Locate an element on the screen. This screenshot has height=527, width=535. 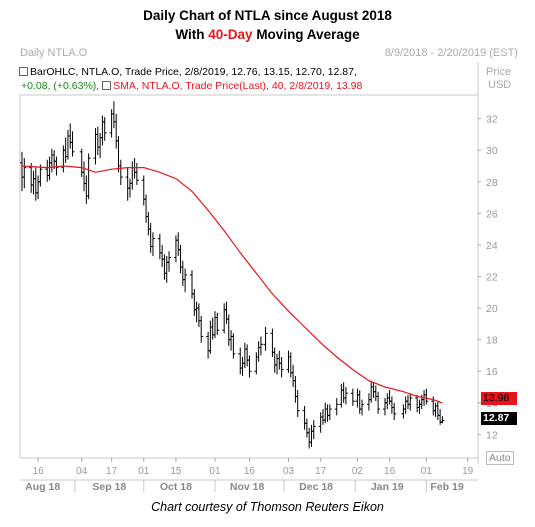
x-month-label: Nov 18 is located at coordinates (247, 487).